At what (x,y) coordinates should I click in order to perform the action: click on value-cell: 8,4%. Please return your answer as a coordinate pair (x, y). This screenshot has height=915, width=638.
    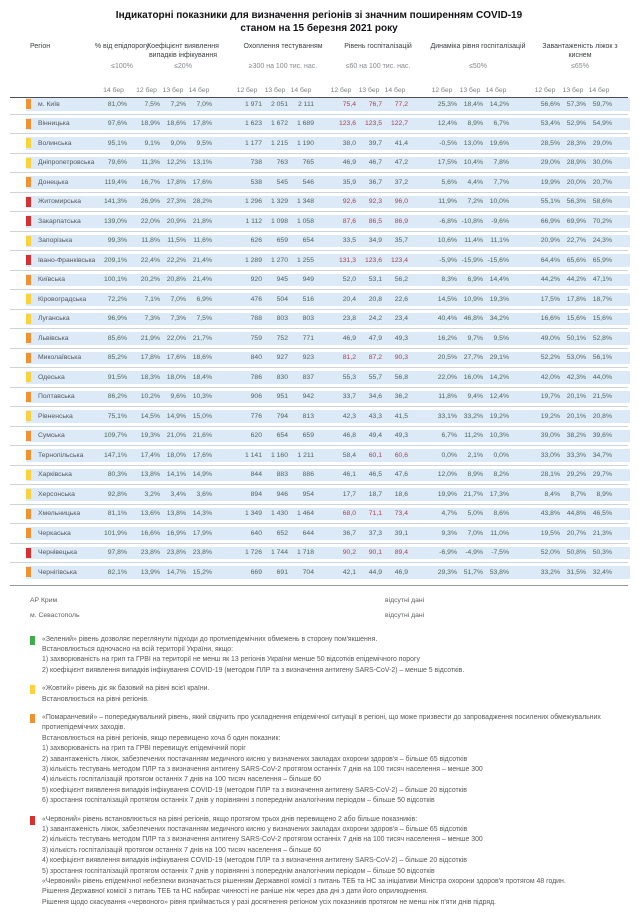
    Looking at the image, I should click on (552, 494).